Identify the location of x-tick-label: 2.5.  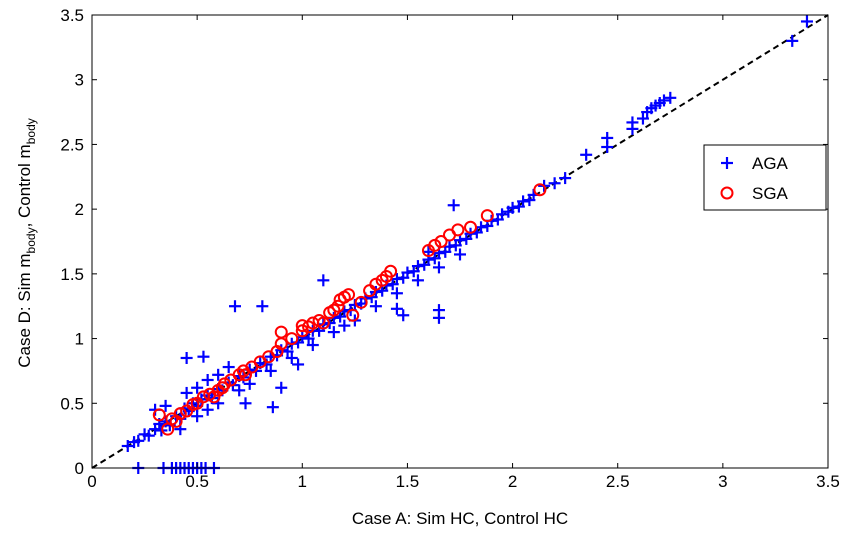
(618, 481).